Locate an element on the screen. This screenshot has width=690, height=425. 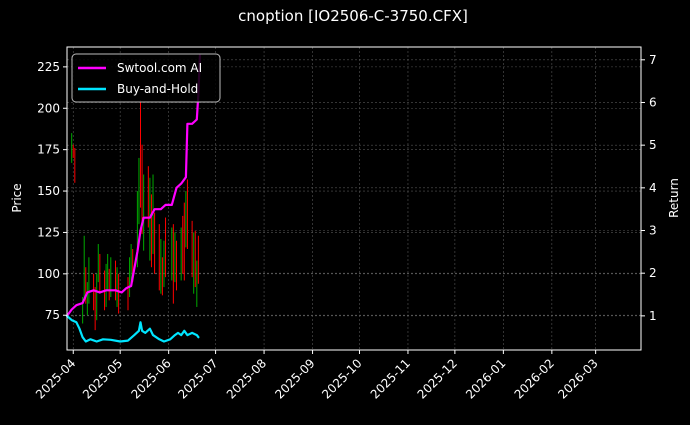
y-tick-label-right: 3 is located at coordinates (653, 231).